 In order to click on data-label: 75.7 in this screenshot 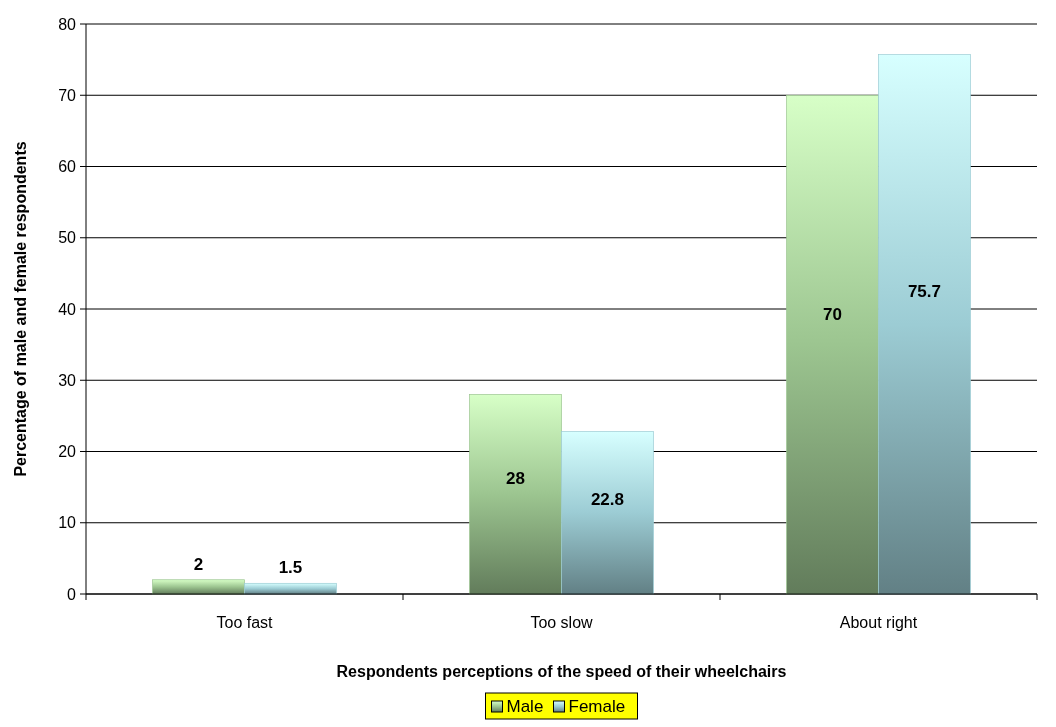, I will do `click(924, 292)`.